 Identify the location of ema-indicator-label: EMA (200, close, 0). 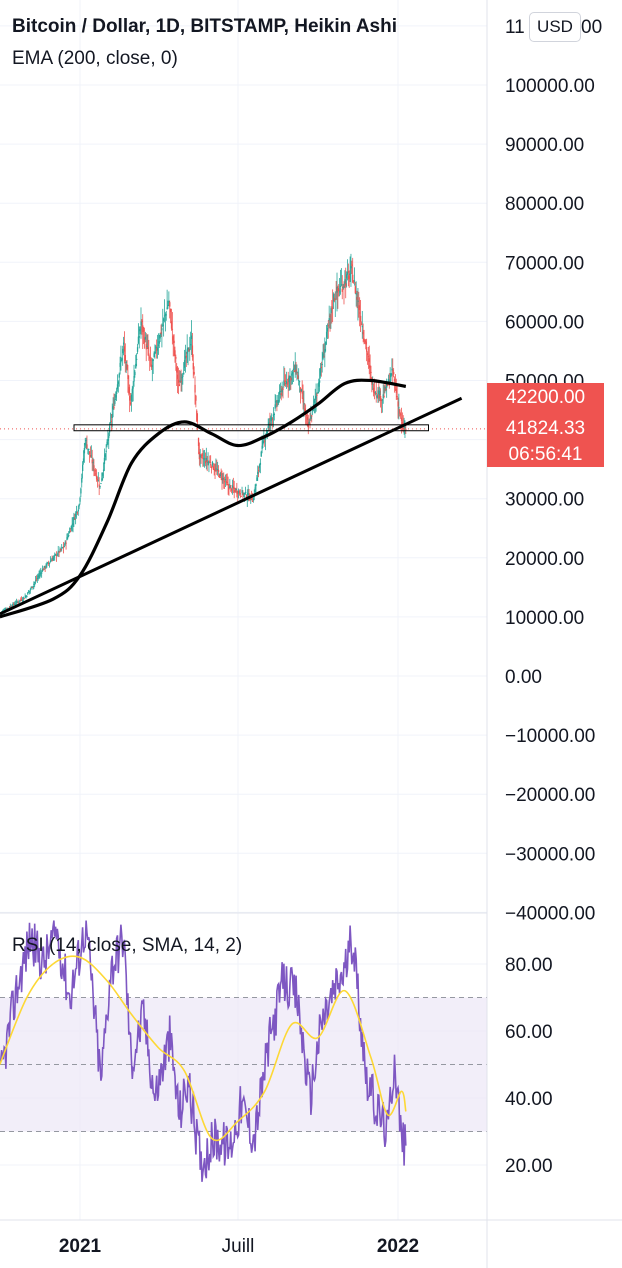
(95, 58).